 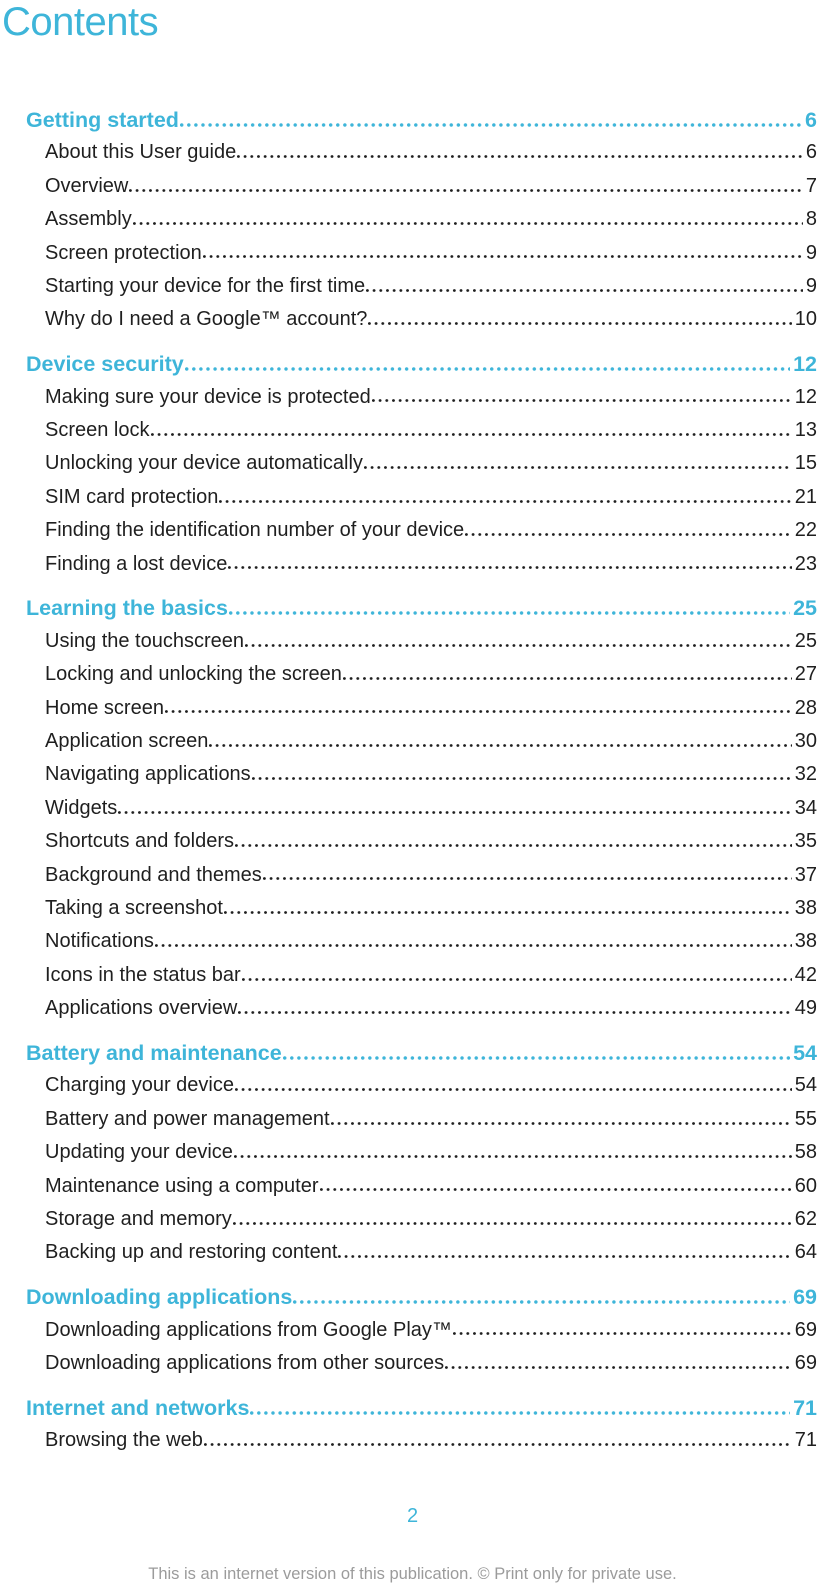 What do you see at coordinates (805, 974) in the screenshot?
I see `toc-entry-page: 42` at bounding box center [805, 974].